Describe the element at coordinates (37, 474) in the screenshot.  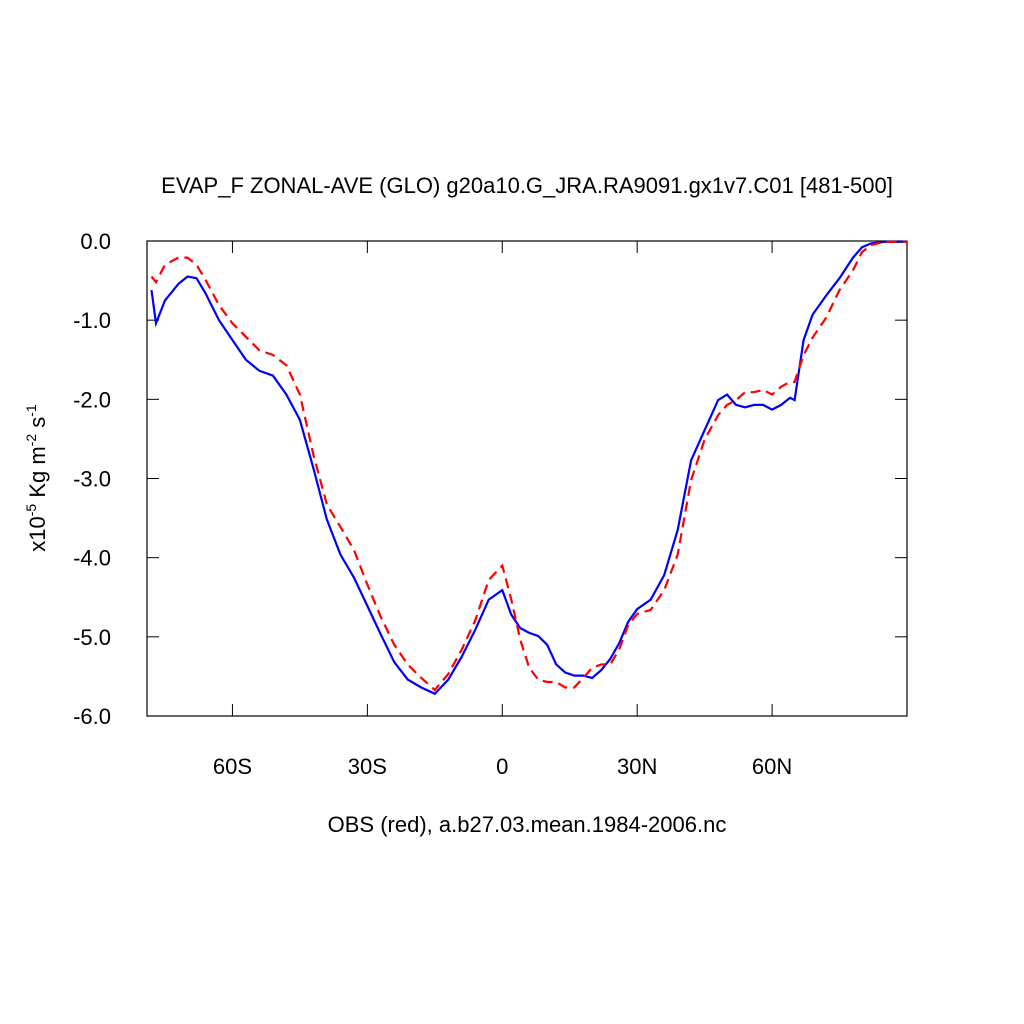
I see `y-label-part: Kg m` at that location.